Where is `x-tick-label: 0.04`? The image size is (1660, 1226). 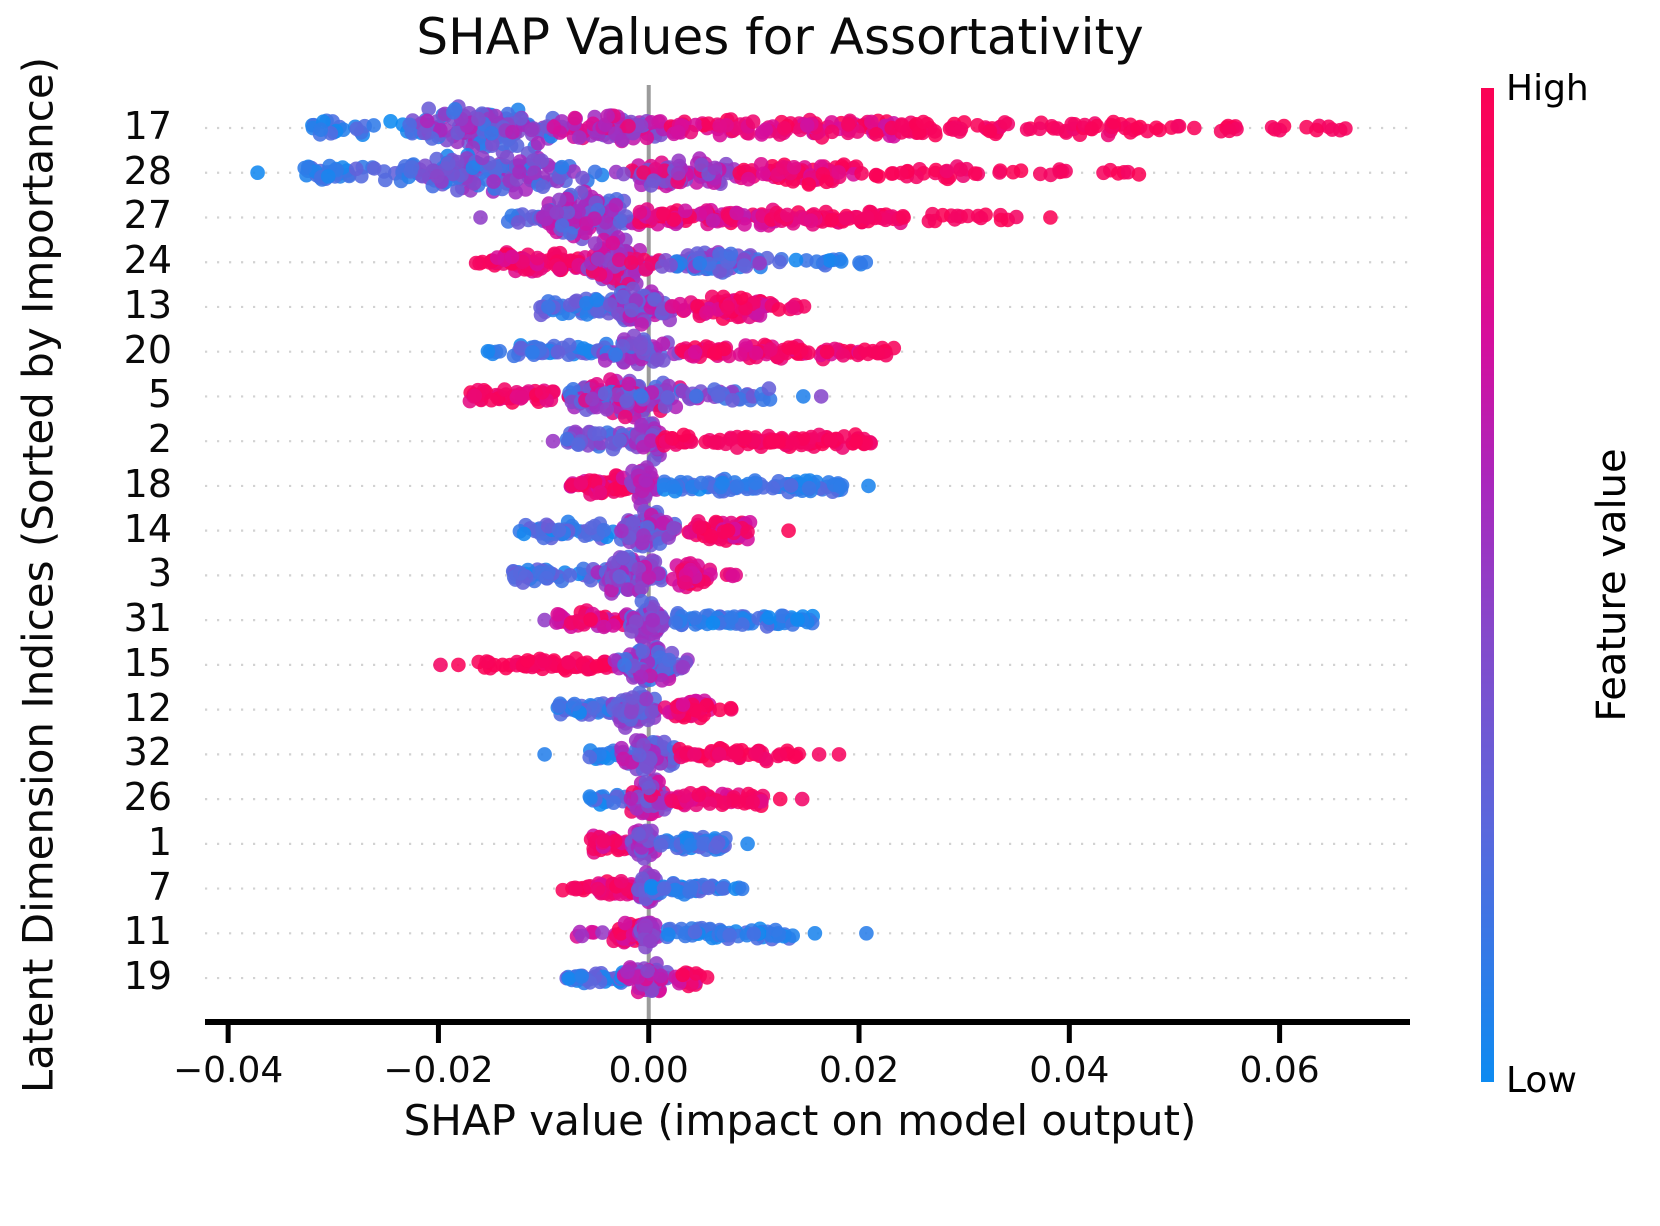
x-tick-label: 0.04 is located at coordinates (1069, 1070).